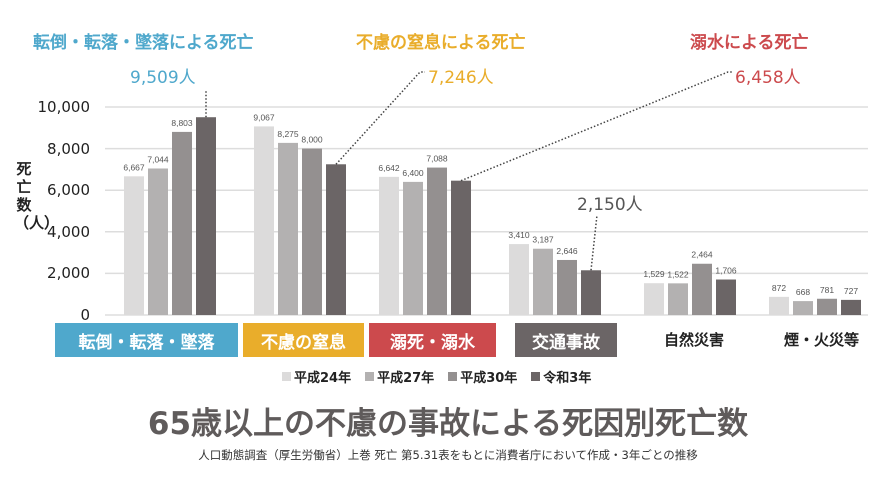 The height and width of the screenshot is (483, 896). Describe the element at coordinates (37, 196) in the screenshot. I see `y-axis-label: 死亡数（人）` at that location.